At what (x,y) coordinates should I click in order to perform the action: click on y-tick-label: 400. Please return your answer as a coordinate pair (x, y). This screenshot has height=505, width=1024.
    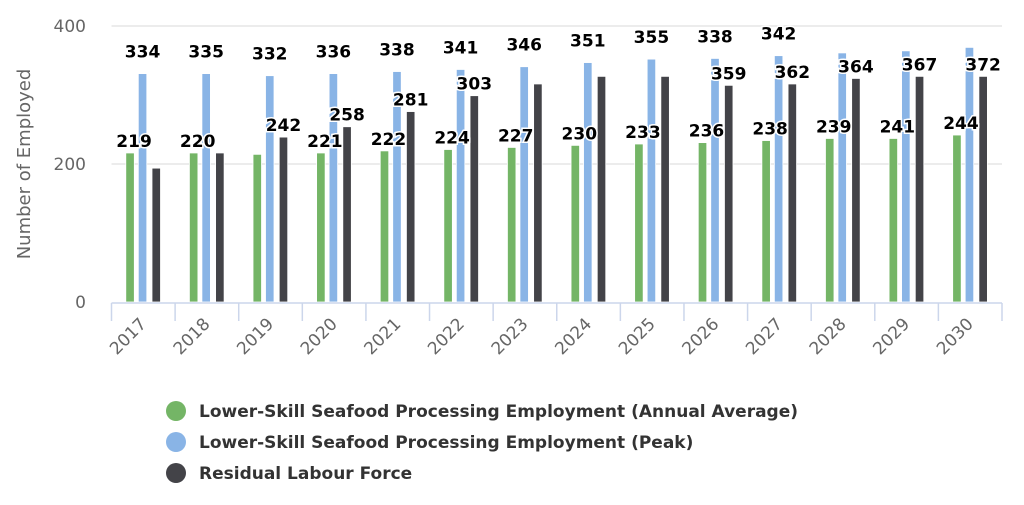
    Looking at the image, I should click on (70, 27).